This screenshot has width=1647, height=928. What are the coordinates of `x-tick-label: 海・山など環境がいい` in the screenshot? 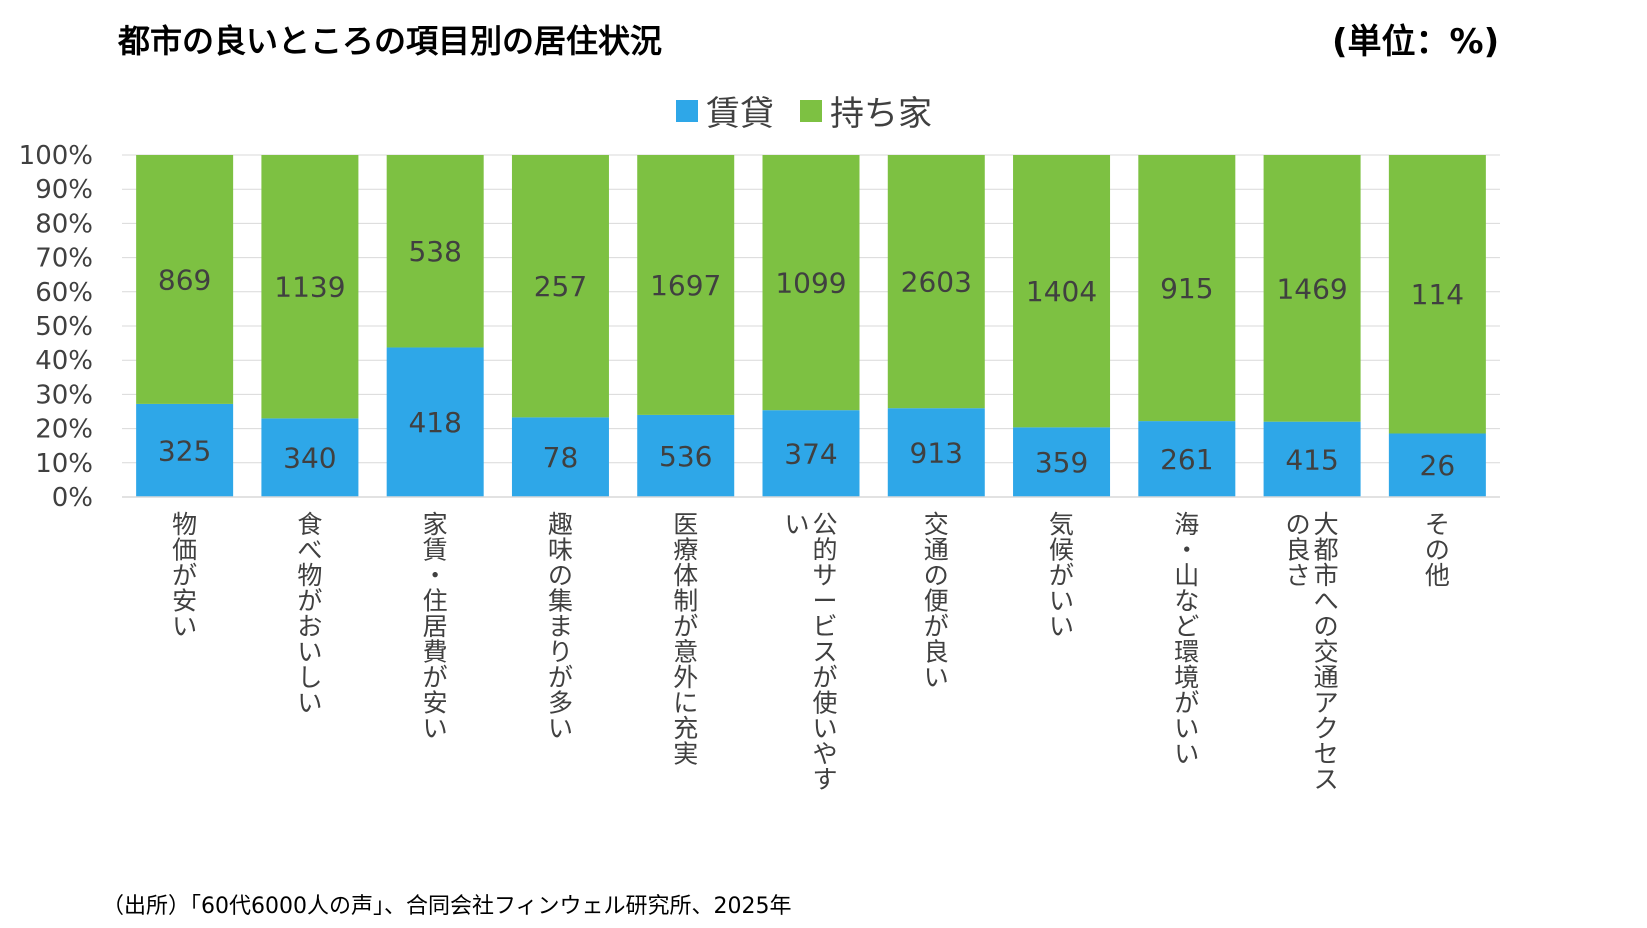 It's located at (1186, 639).